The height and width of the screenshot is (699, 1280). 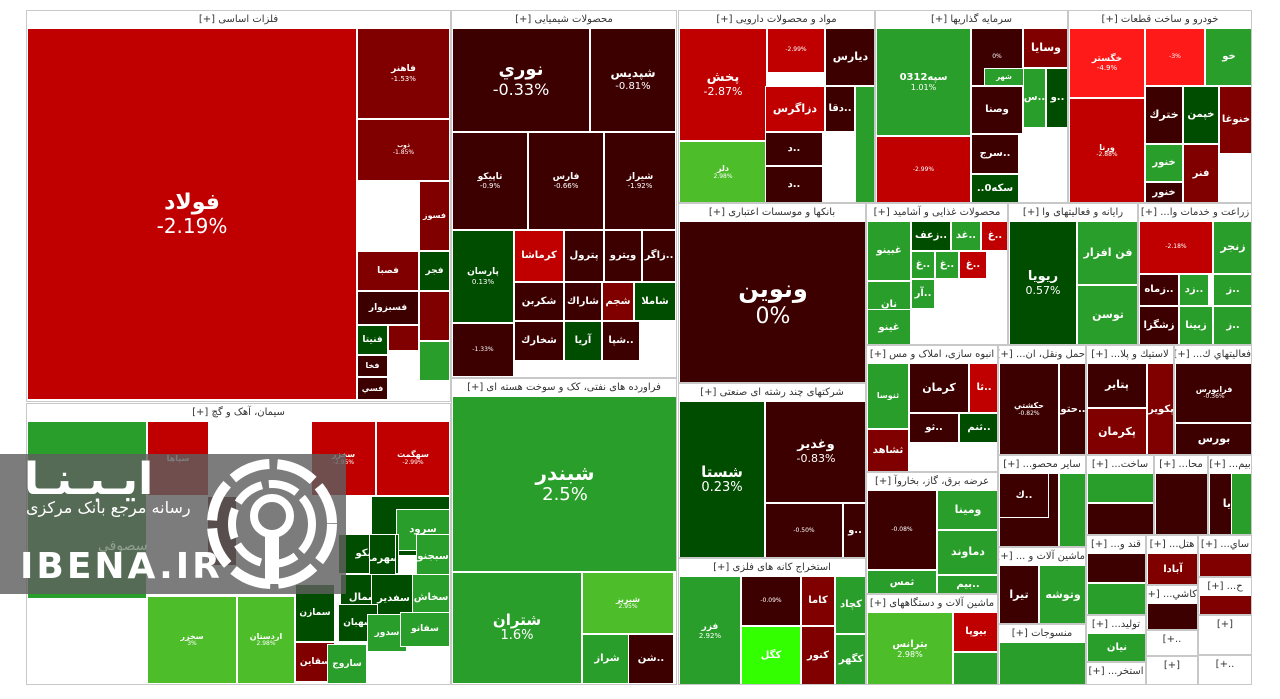 What do you see at coordinates (771, 655) in the screenshot?
I see `stock-tile: كگل` at bounding box center [771, 655].